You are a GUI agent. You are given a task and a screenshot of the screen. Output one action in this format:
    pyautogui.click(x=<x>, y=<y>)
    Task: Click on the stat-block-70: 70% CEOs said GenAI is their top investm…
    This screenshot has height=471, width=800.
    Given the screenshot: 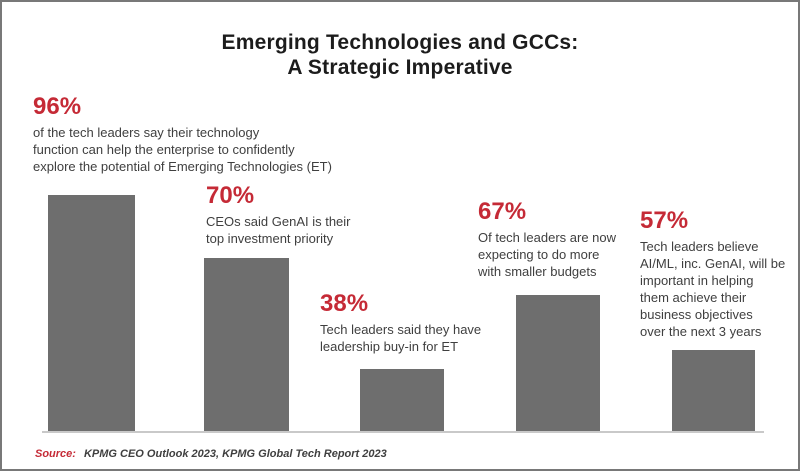 What is the action you would take?
    pyautogui.click(x=313, y=215)
    